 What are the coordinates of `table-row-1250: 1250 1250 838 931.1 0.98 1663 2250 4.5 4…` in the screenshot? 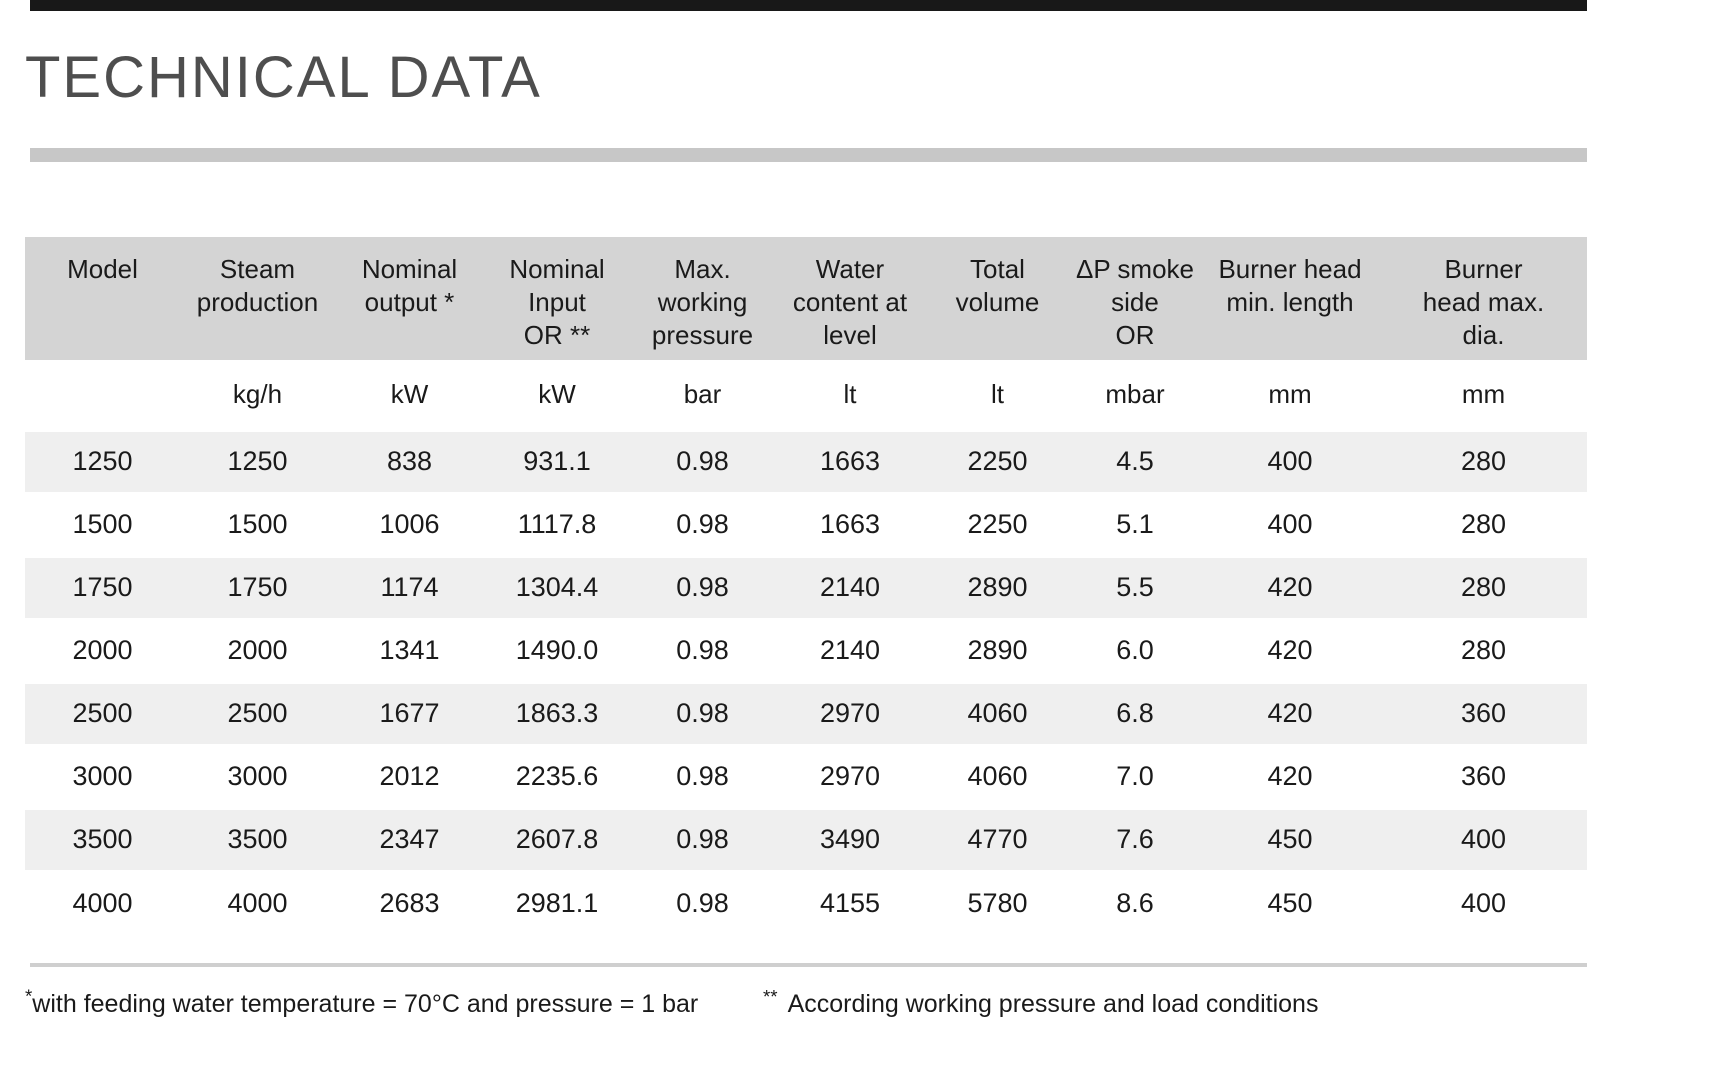 It's located at (806, 460).